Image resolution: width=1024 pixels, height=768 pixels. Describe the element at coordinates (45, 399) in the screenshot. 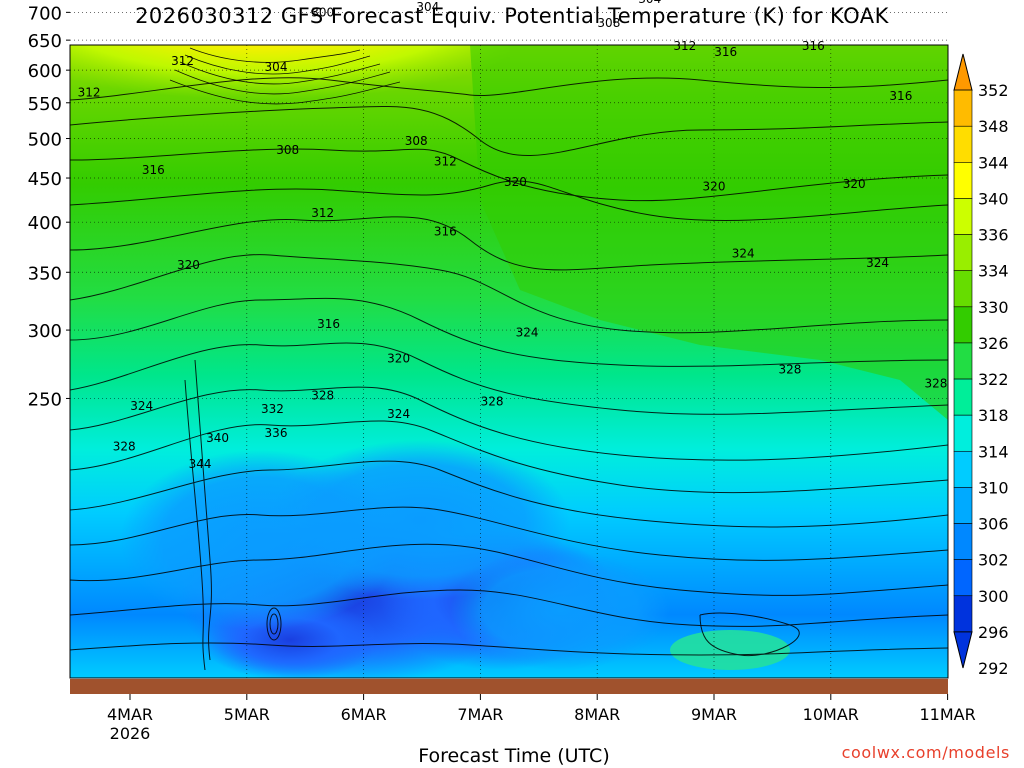

I see `y-tick-label: 250` at that location.